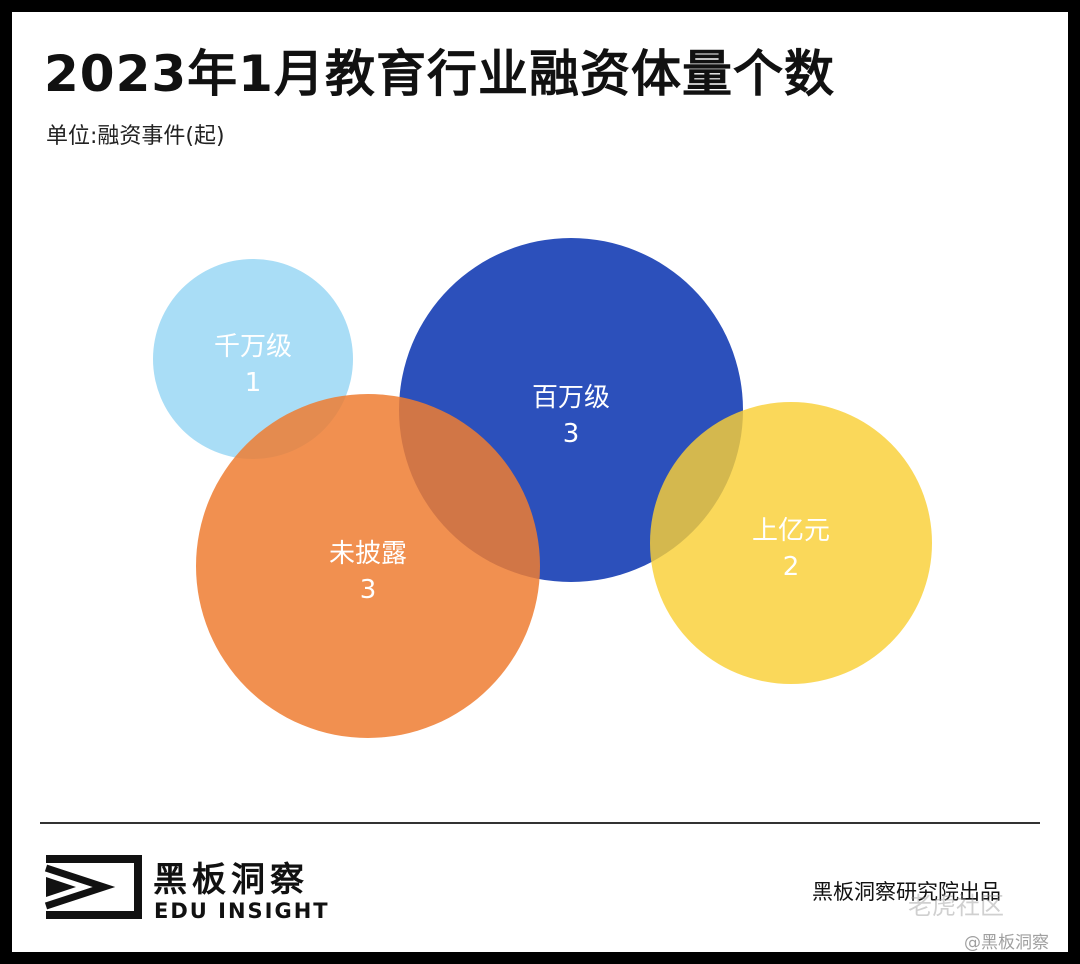  Describe the element at coordinates (540, 823) in the screenshot. I see `divider-line` at that location.